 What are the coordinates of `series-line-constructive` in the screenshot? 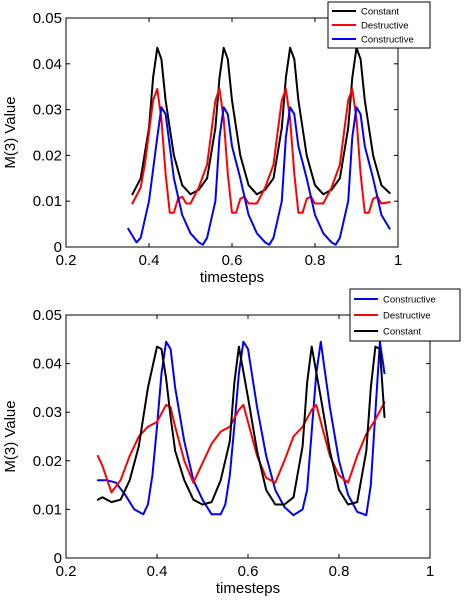 It's located at (259, 176).